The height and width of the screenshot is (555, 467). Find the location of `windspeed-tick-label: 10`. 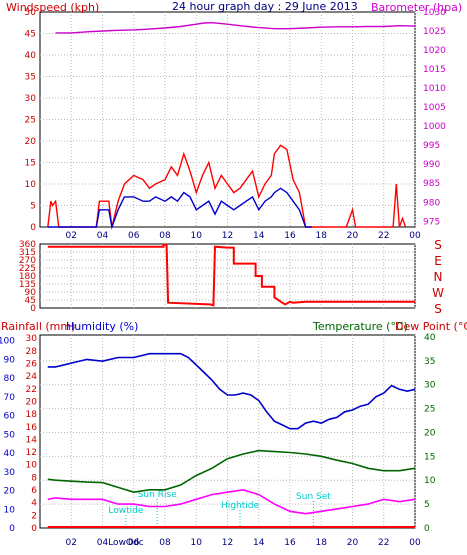

windspeed-tick-label: 10 is located at coordinates (31, 185).